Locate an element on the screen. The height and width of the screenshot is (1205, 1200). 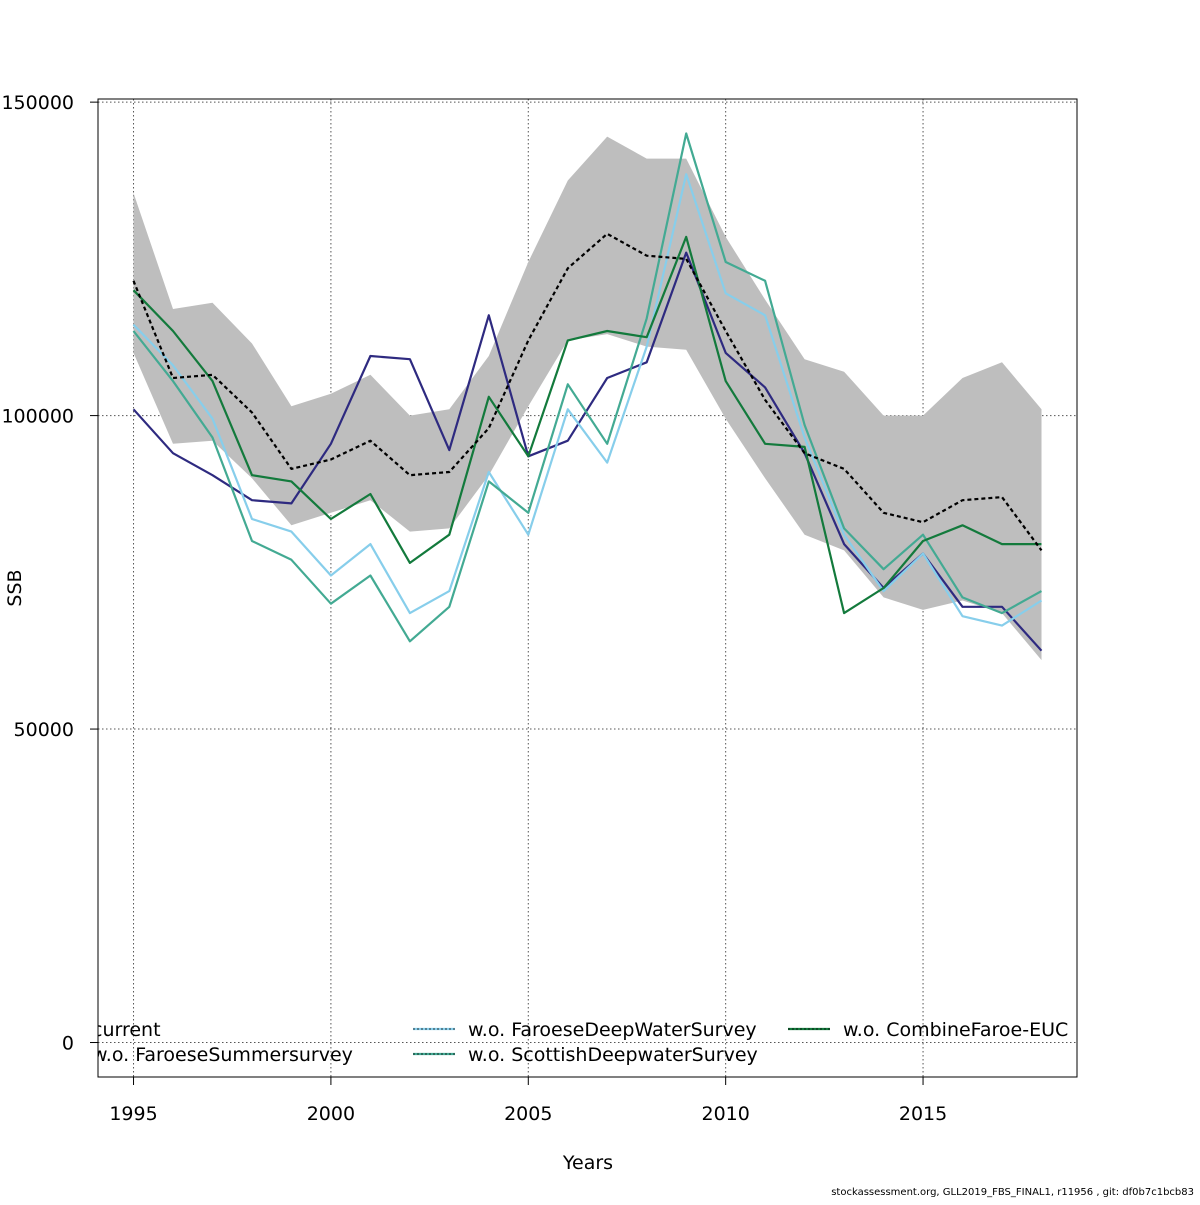
x-tick-label: 1995 is located at coordinates (133, 1114).